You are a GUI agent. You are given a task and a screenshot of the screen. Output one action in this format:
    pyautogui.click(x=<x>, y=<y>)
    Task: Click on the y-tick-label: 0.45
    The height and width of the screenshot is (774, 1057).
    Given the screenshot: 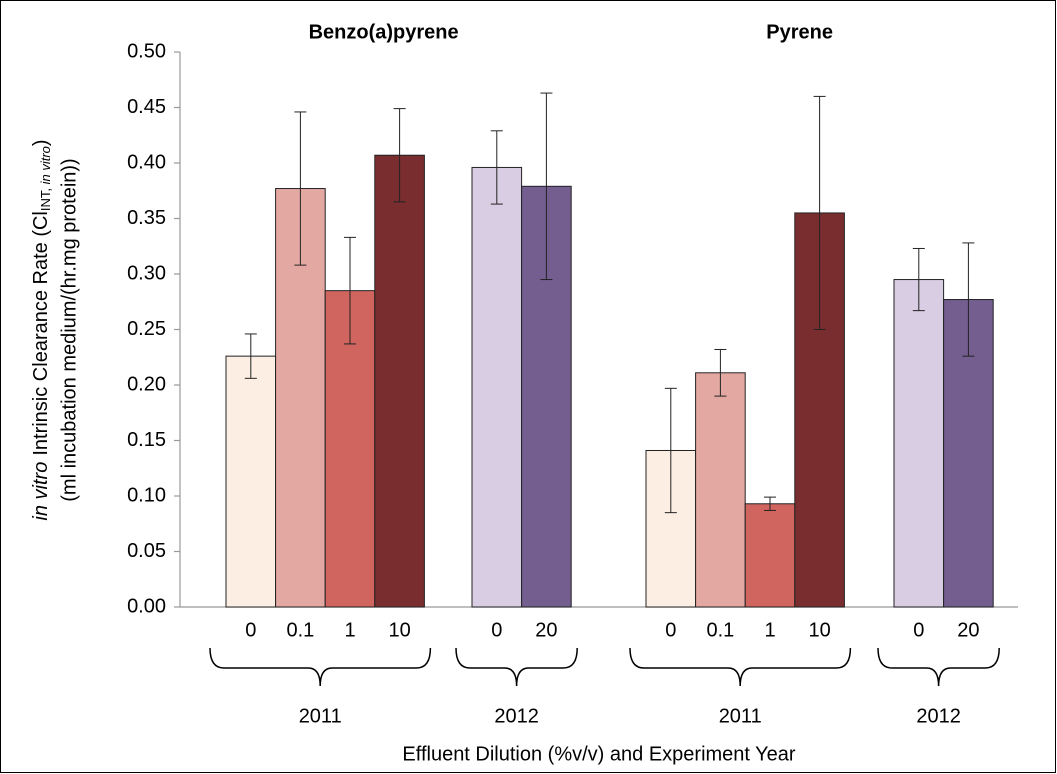 What is the action you would take?
    pyautogui.click(x=146, y=107)
    